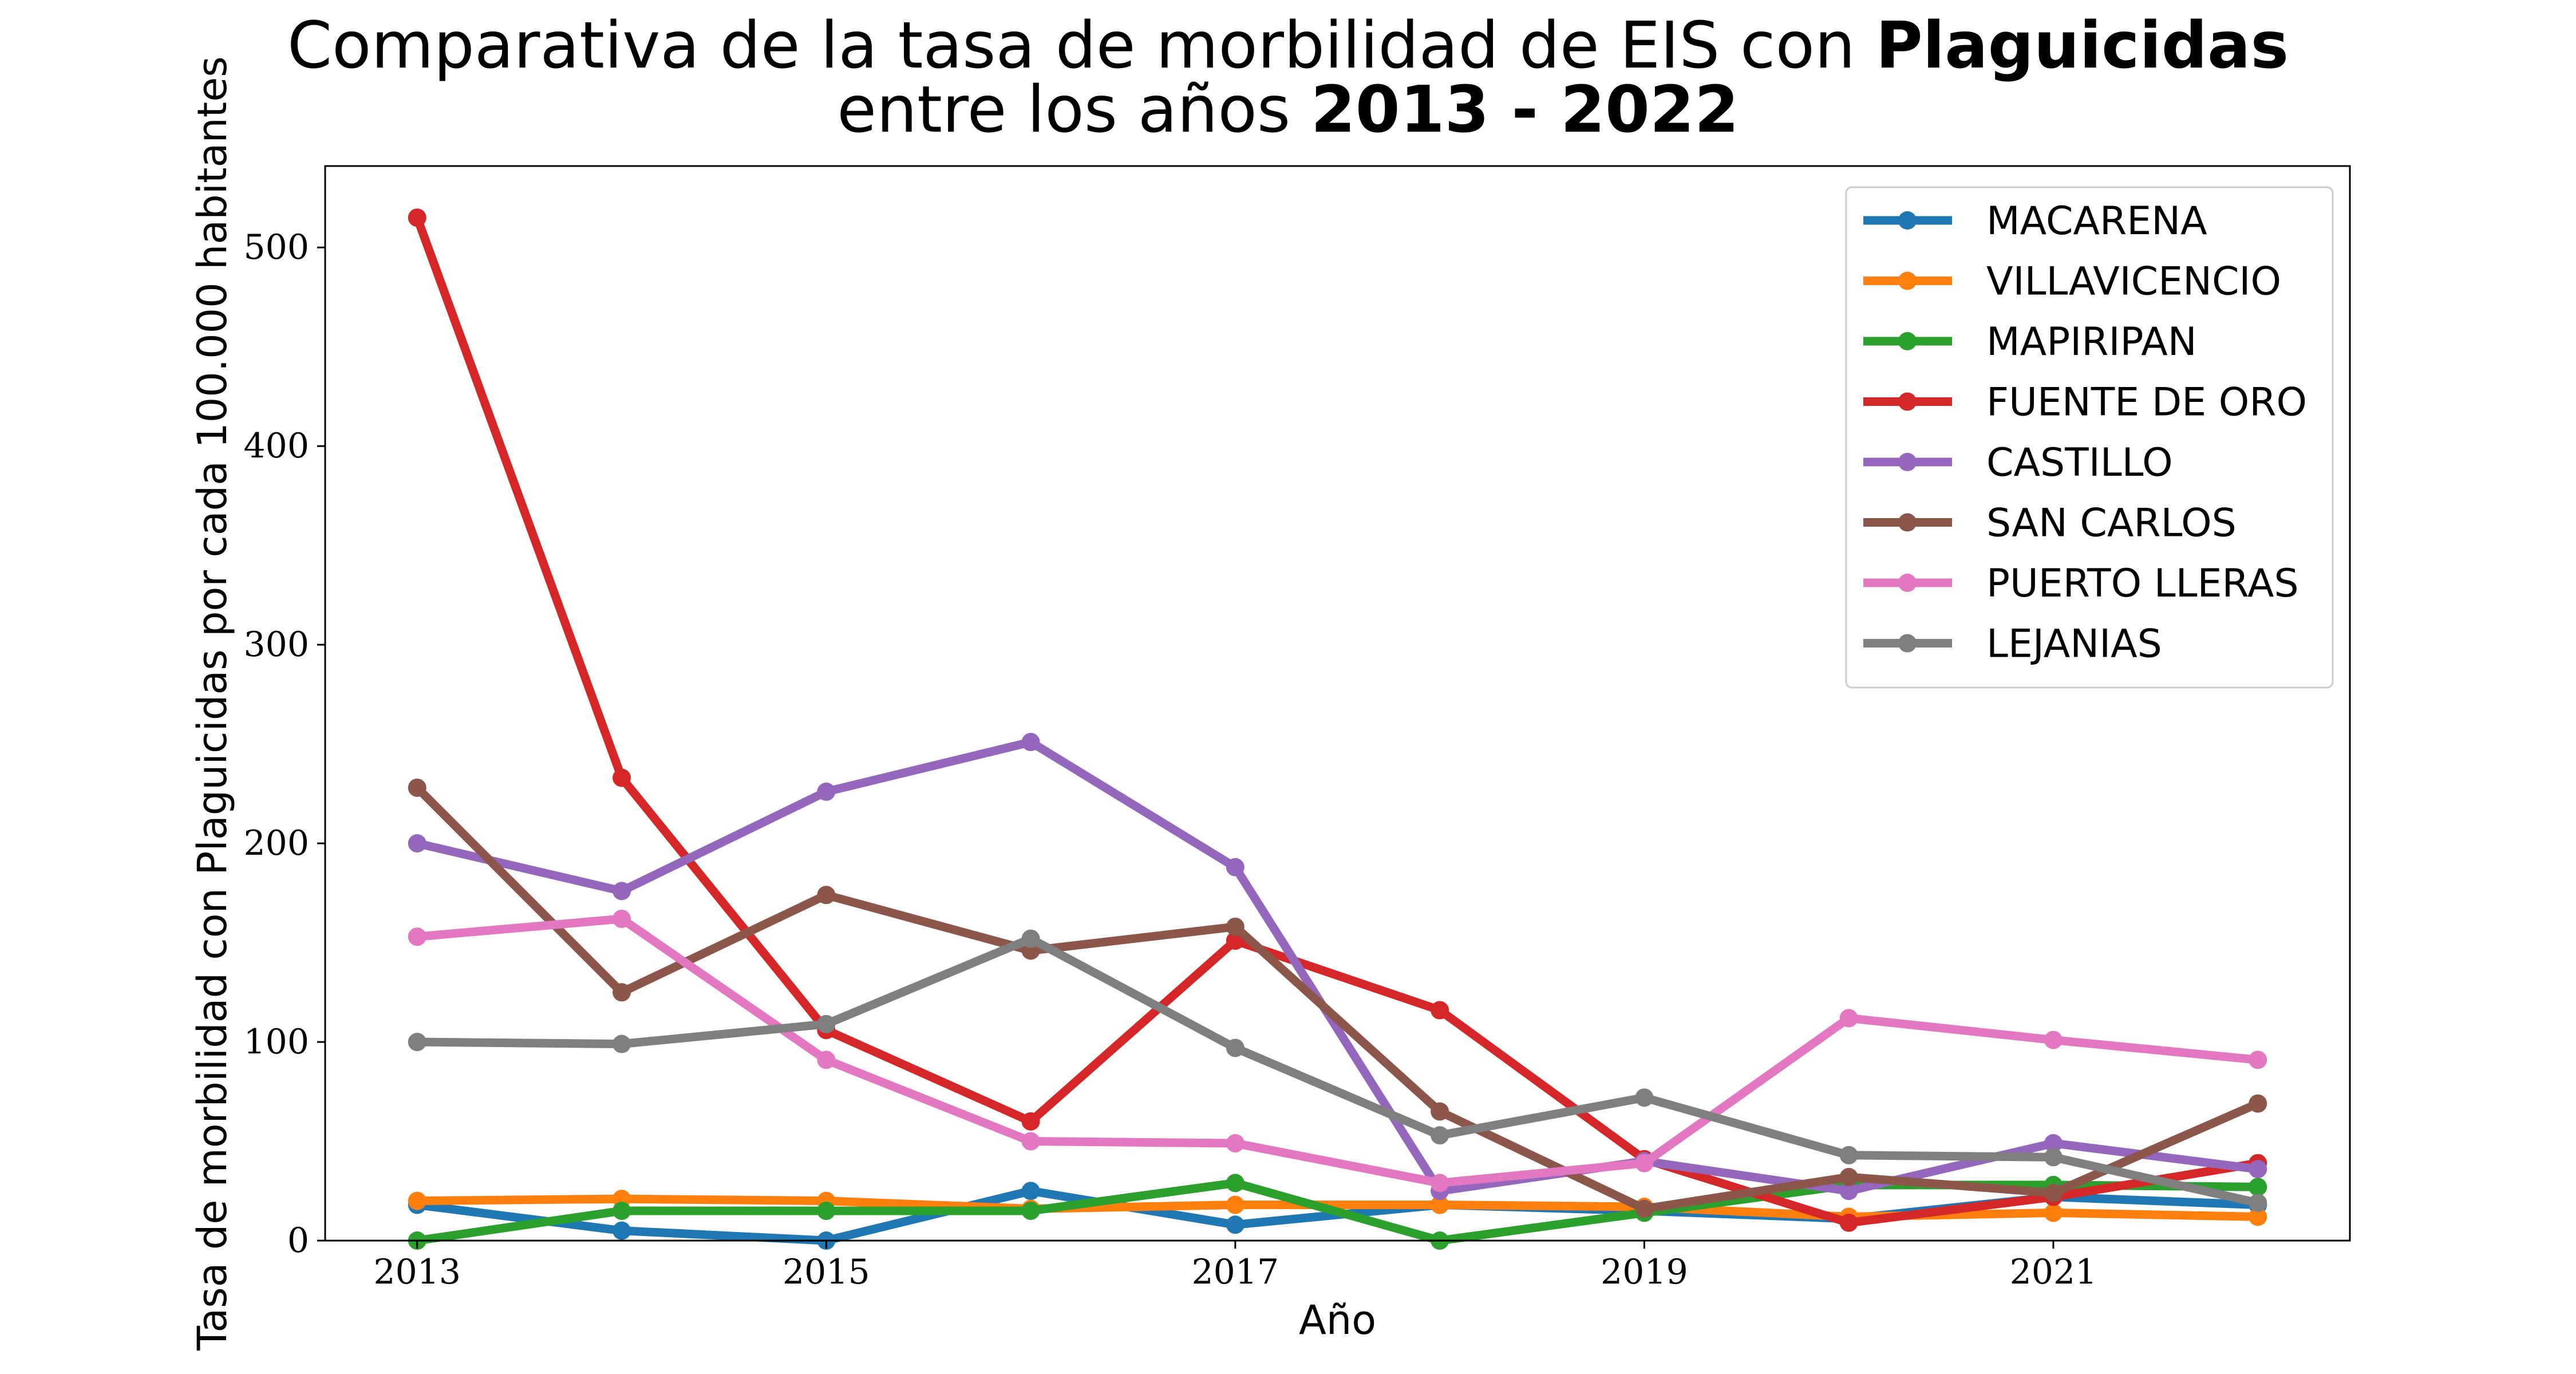  What do you see at coordinates (2074, 644) in the screenshot?
I see `legend-label: LEJANIAS` at bounding box center [2074, 644].